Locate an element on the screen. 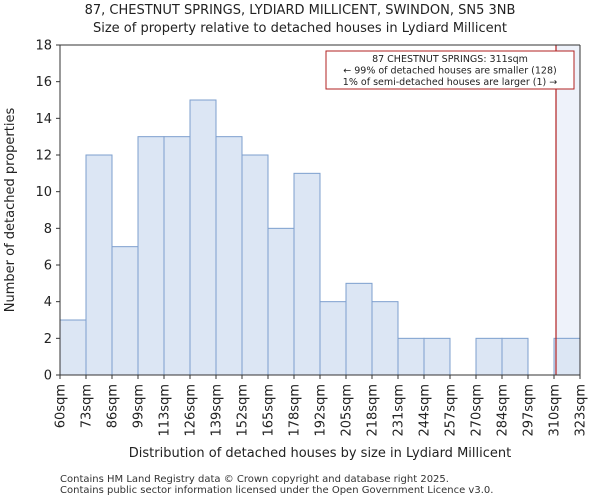  bar-244sqm is located at coordinates (437, 356).